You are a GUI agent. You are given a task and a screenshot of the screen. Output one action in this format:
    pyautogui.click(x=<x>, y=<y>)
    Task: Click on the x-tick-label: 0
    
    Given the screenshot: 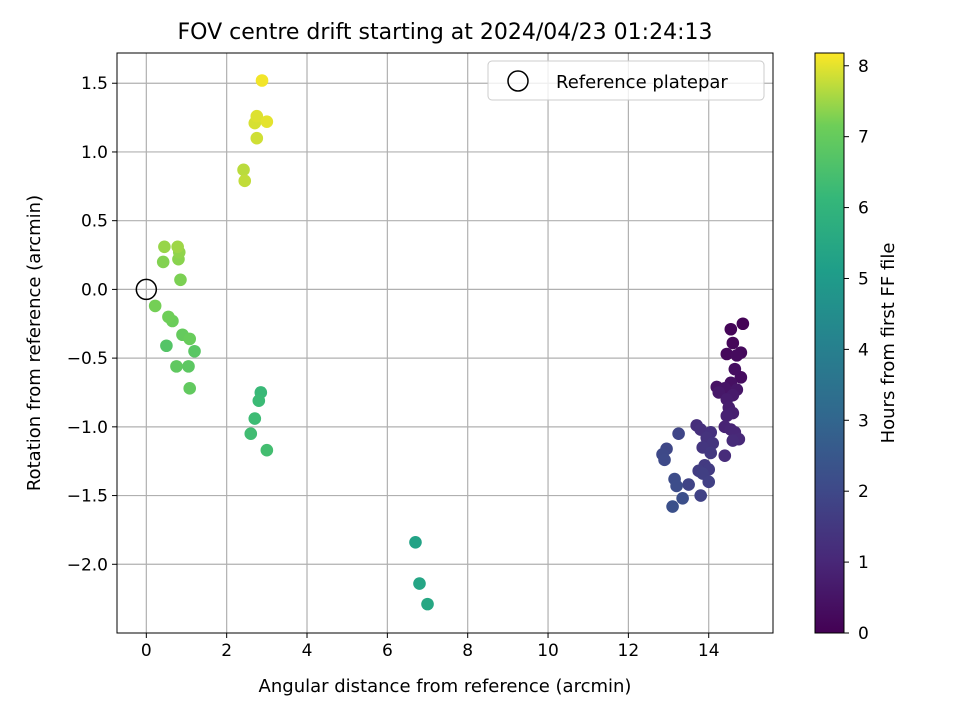 What is the action you would take?
    pyautogui.click(x=146, y=651)
    